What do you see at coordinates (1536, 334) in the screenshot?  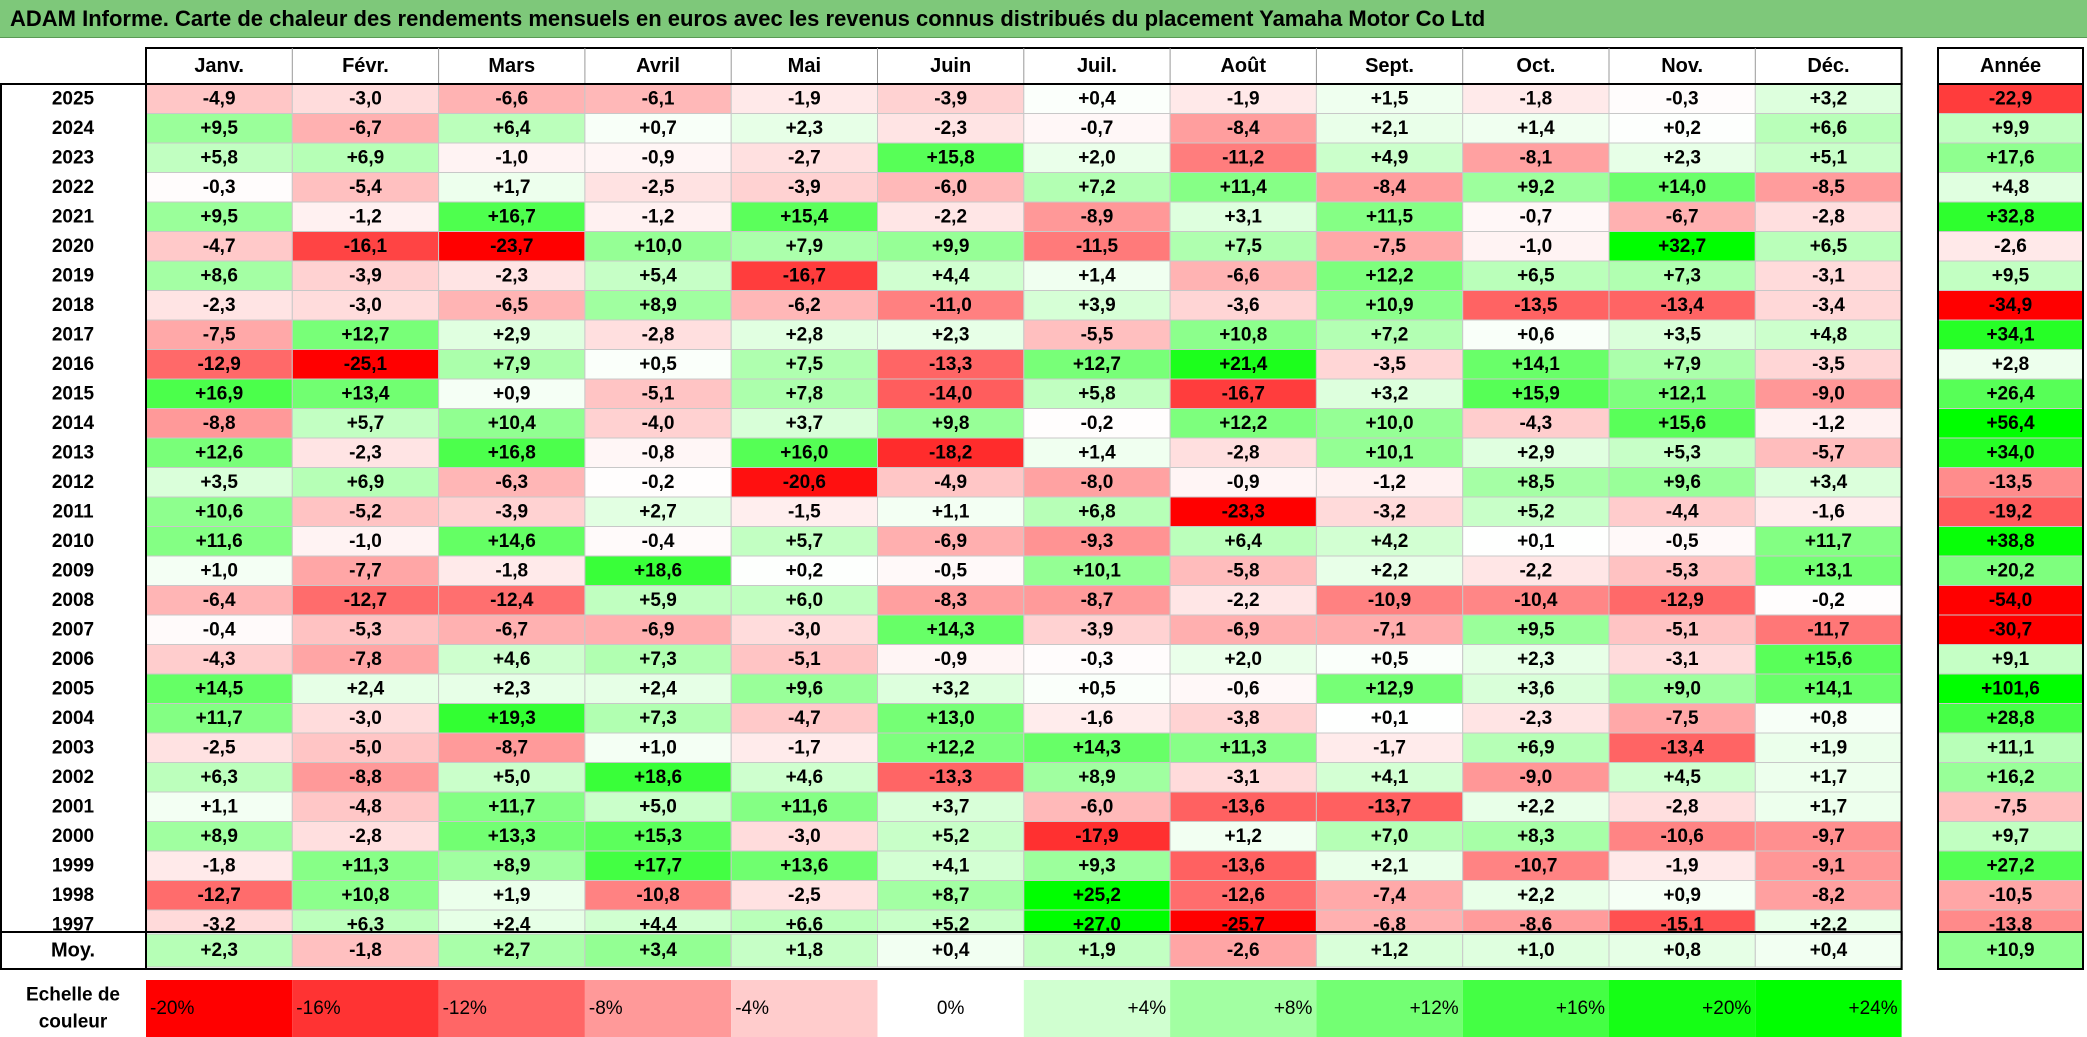 I see `cell-value: +0,6` at bounding box center [1536, 334].